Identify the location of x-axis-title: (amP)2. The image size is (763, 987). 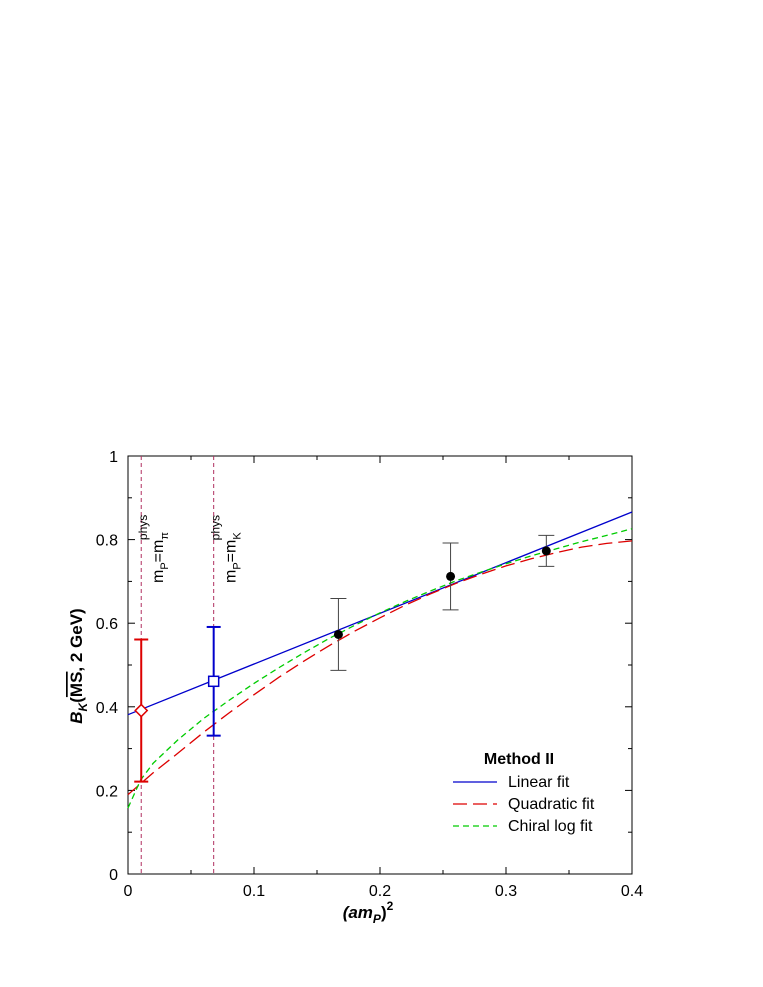
(368, 912).